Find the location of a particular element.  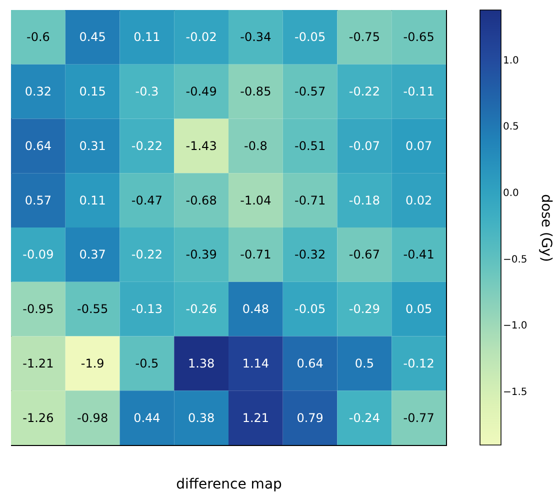

data-label: -0.3 is located at coordinates (147, 91).